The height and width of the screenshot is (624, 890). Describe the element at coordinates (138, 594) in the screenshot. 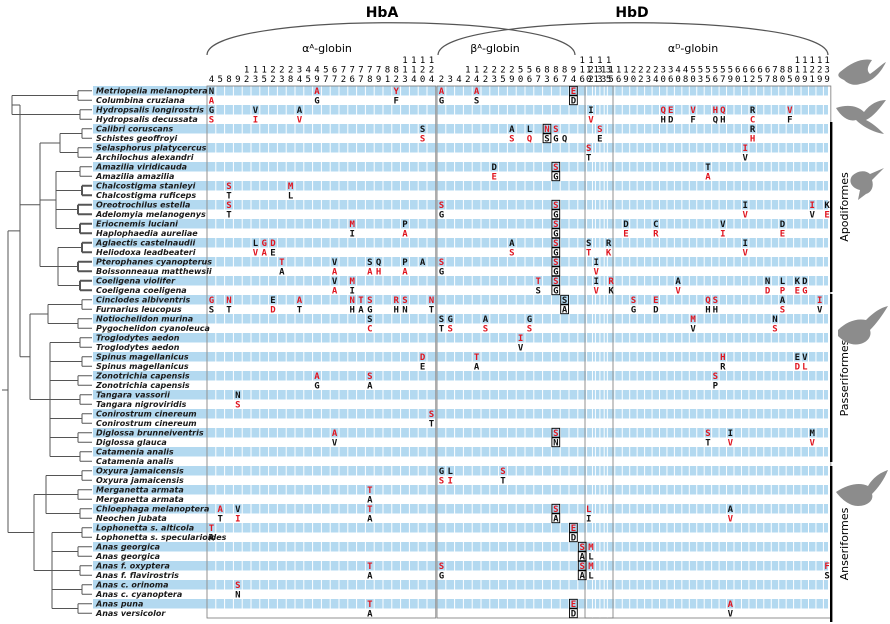

I see `species-label: Anas c. cyanoptera` at that location.